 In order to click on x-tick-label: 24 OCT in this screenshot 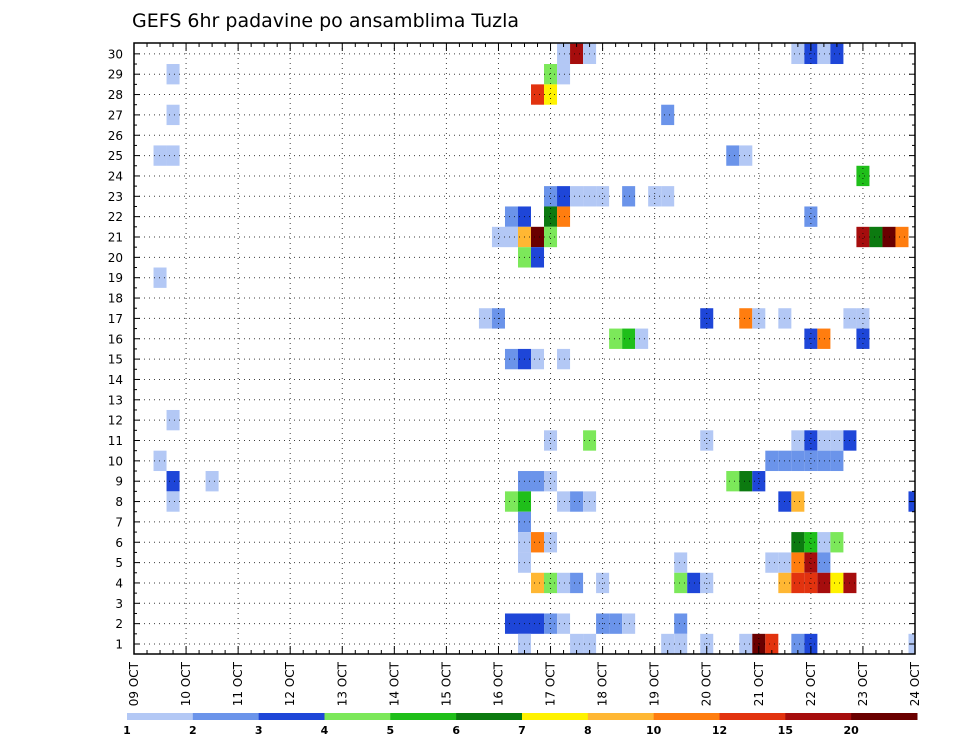, I will do `click(915, 683)`.